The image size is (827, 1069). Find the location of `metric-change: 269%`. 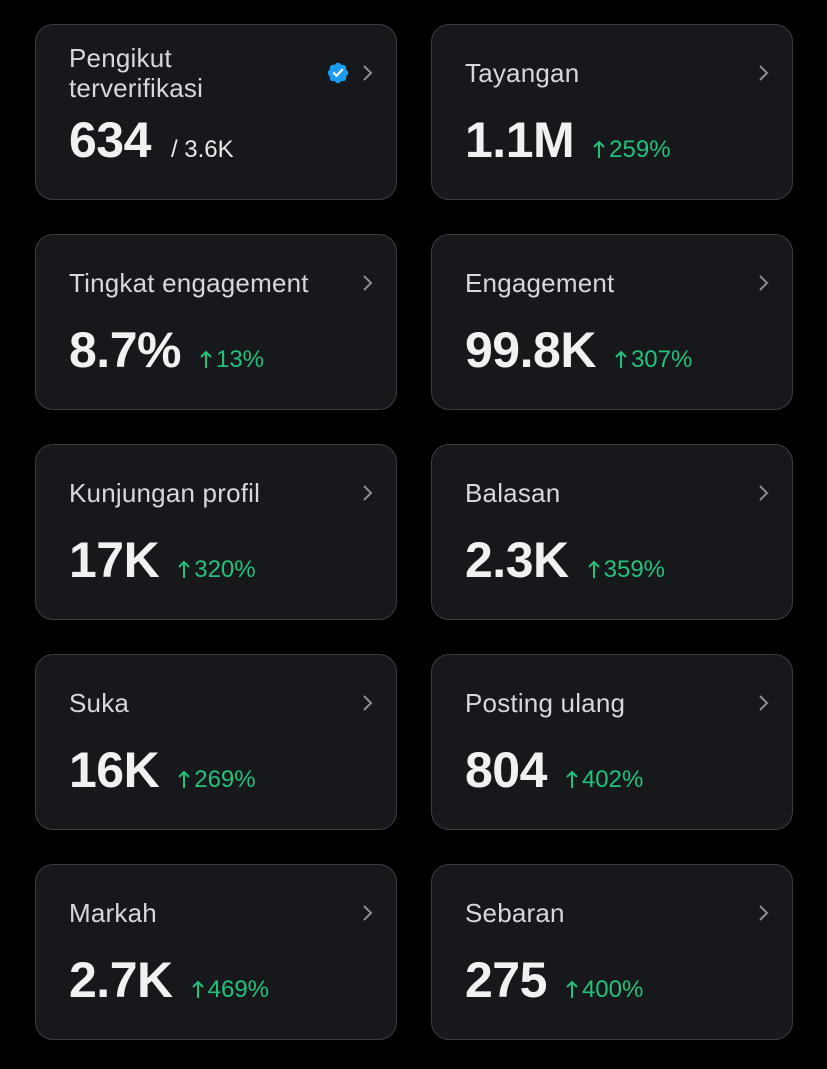

metric-change: 269% is located at coordinates (216, 780).